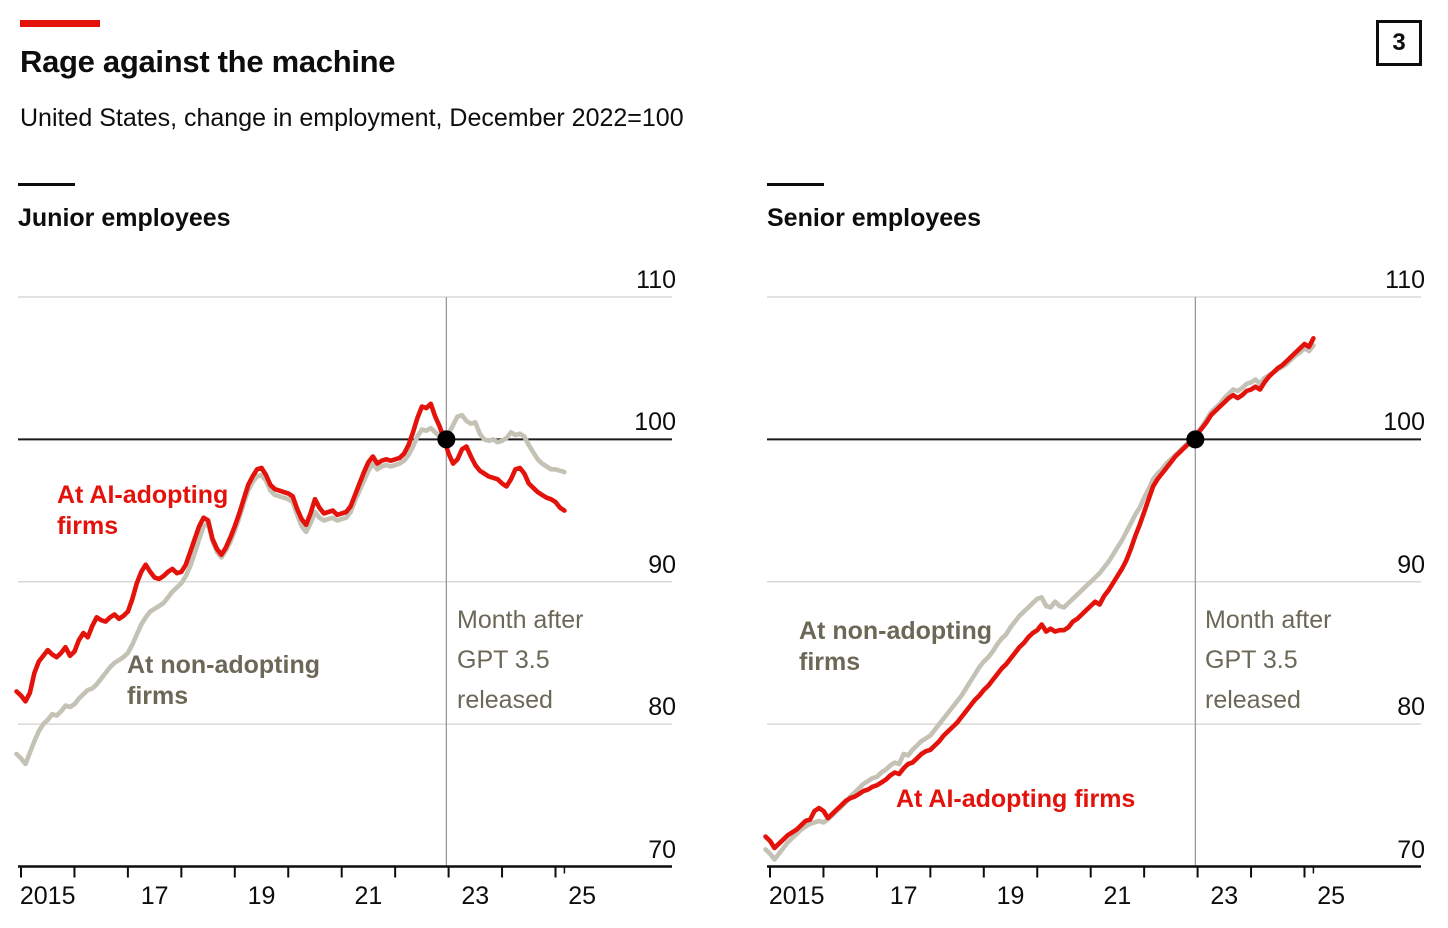 The width and height of the screenshot is (1448, 928). Describe the element at coordinates (223, 681) in the screenshot. I see `junior-non-adopting-label: At non-adopting firms` at that location.